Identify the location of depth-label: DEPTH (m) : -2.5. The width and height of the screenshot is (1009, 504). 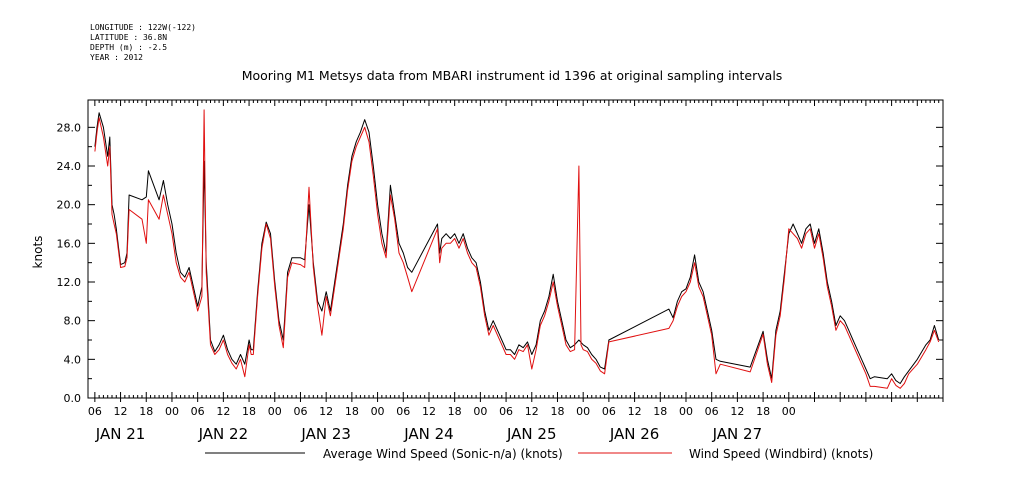
(128, 47).